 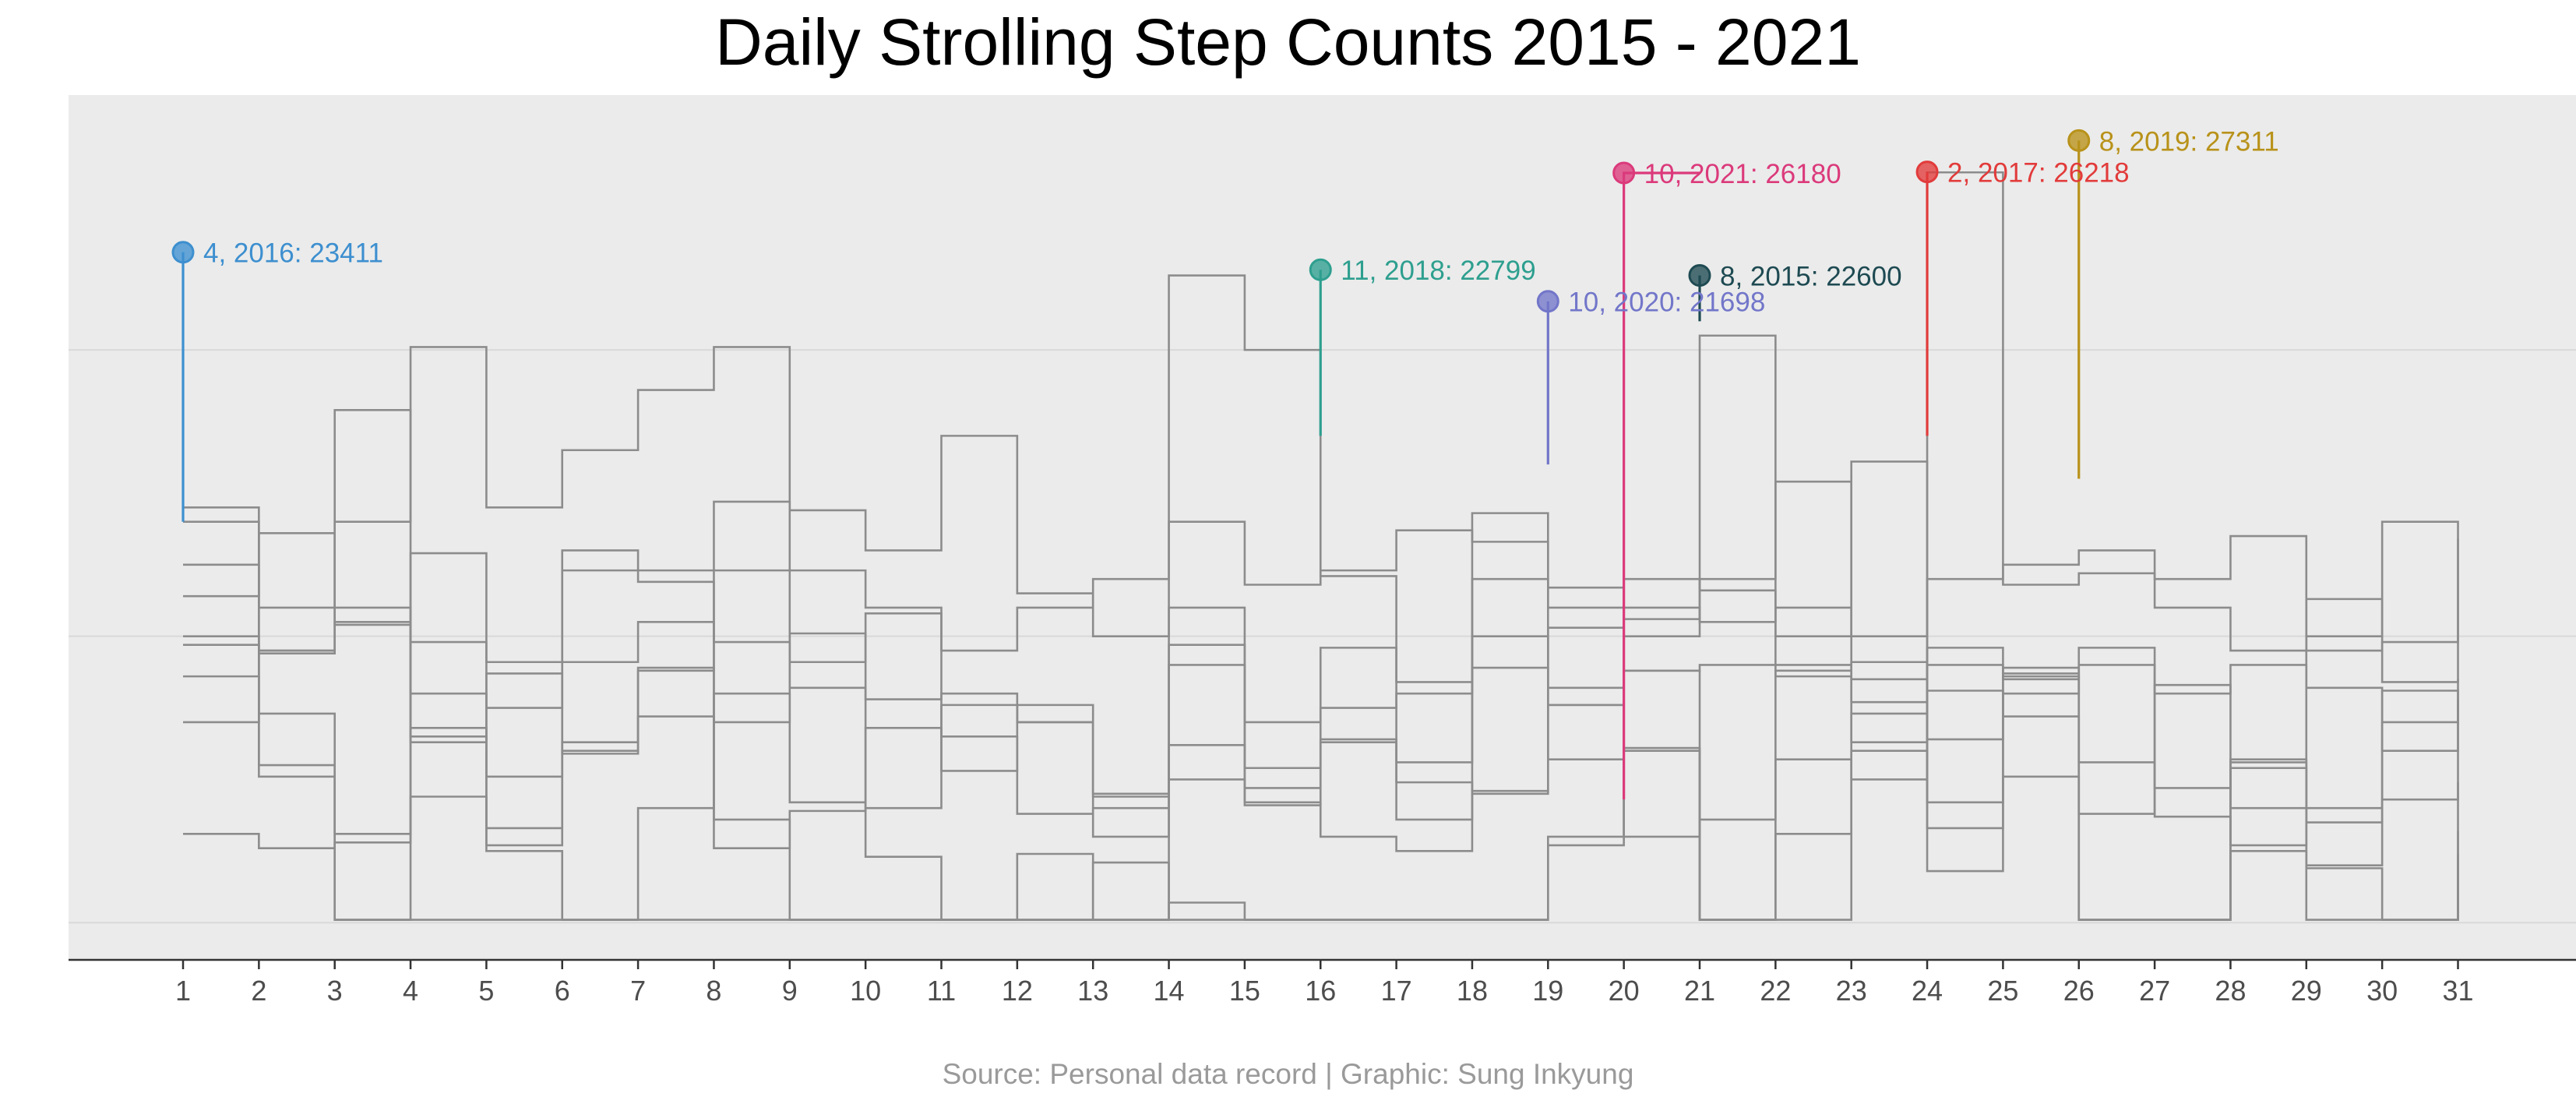 I want to click on x-tick-label: 17, so click(x=1396, y=991).